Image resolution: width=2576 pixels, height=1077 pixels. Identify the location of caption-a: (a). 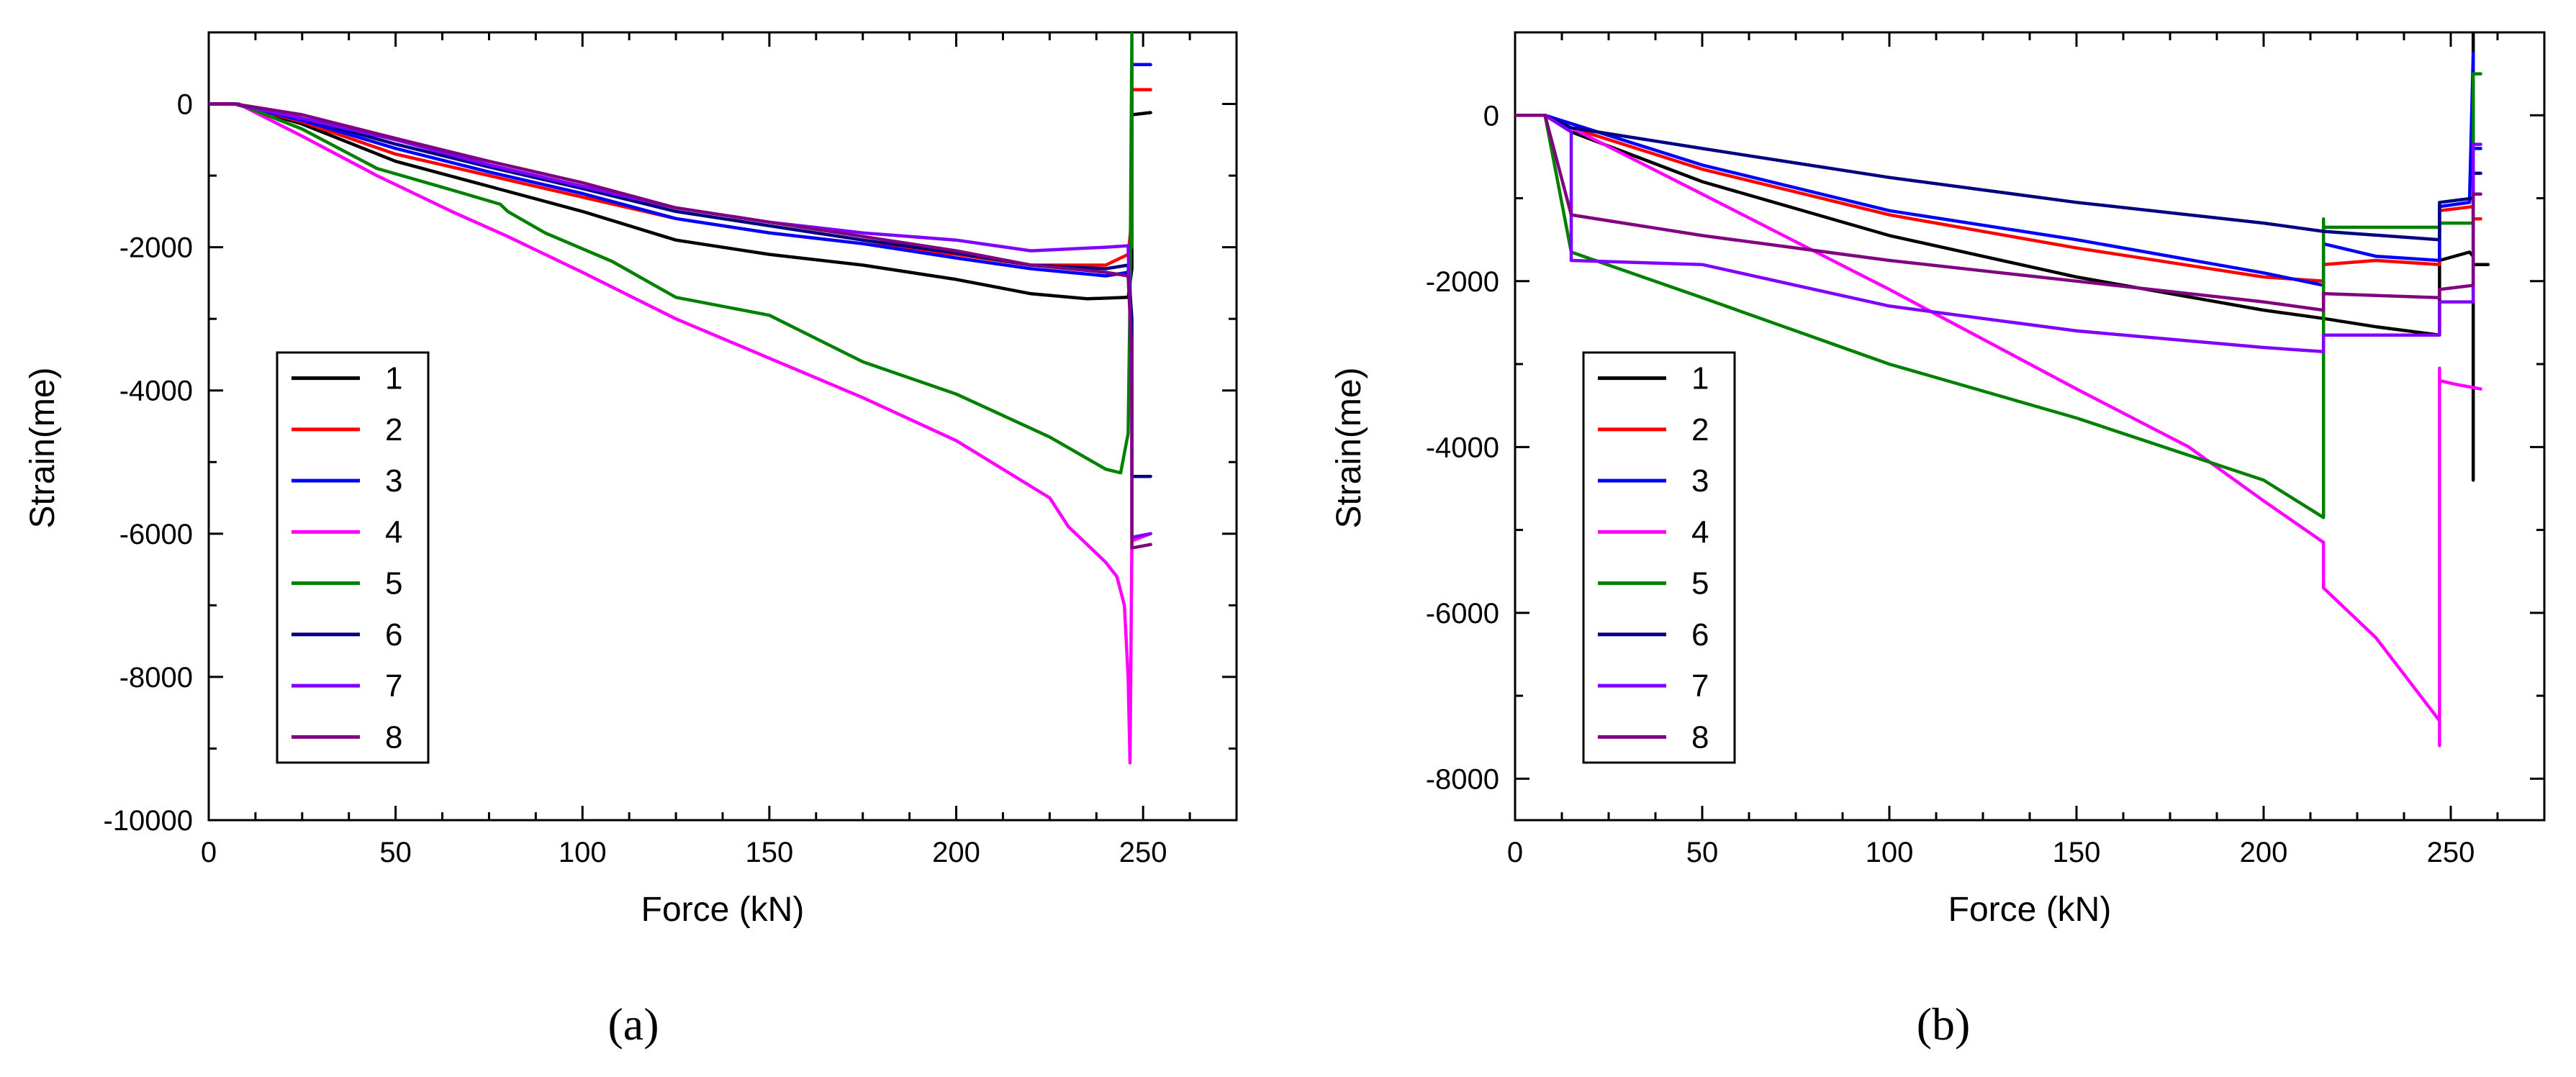
(633, 1025).